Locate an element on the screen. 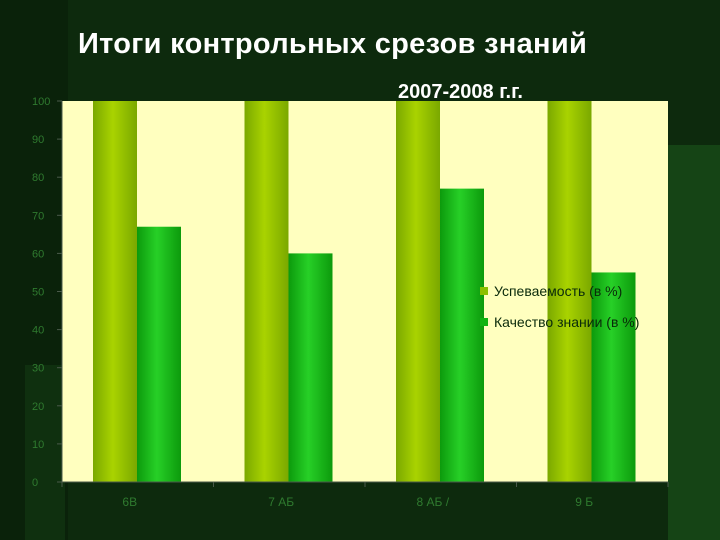 Image resolution: width=720 pixels, height=540 pixels. legend-swatch-success is located at coordinates (484, 291).